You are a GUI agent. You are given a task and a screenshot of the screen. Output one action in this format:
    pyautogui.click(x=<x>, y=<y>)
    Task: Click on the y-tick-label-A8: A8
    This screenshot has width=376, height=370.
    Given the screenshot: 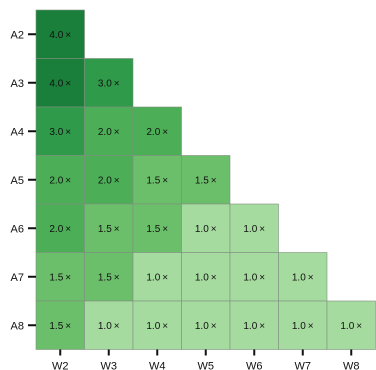 What is the action you would take?
    pyautogui.click(x=17, y=326)
    